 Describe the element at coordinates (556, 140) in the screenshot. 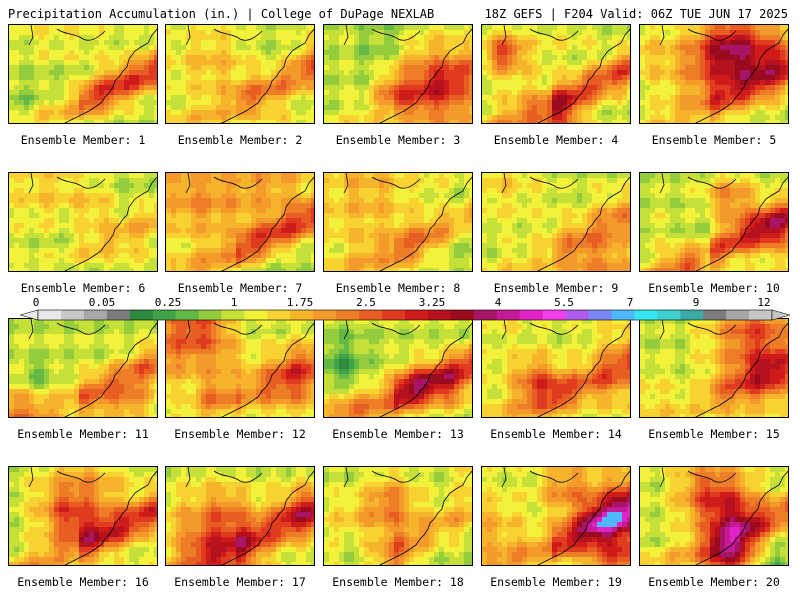

I see `member-label-4: Ensemble Member: 4` at that location.